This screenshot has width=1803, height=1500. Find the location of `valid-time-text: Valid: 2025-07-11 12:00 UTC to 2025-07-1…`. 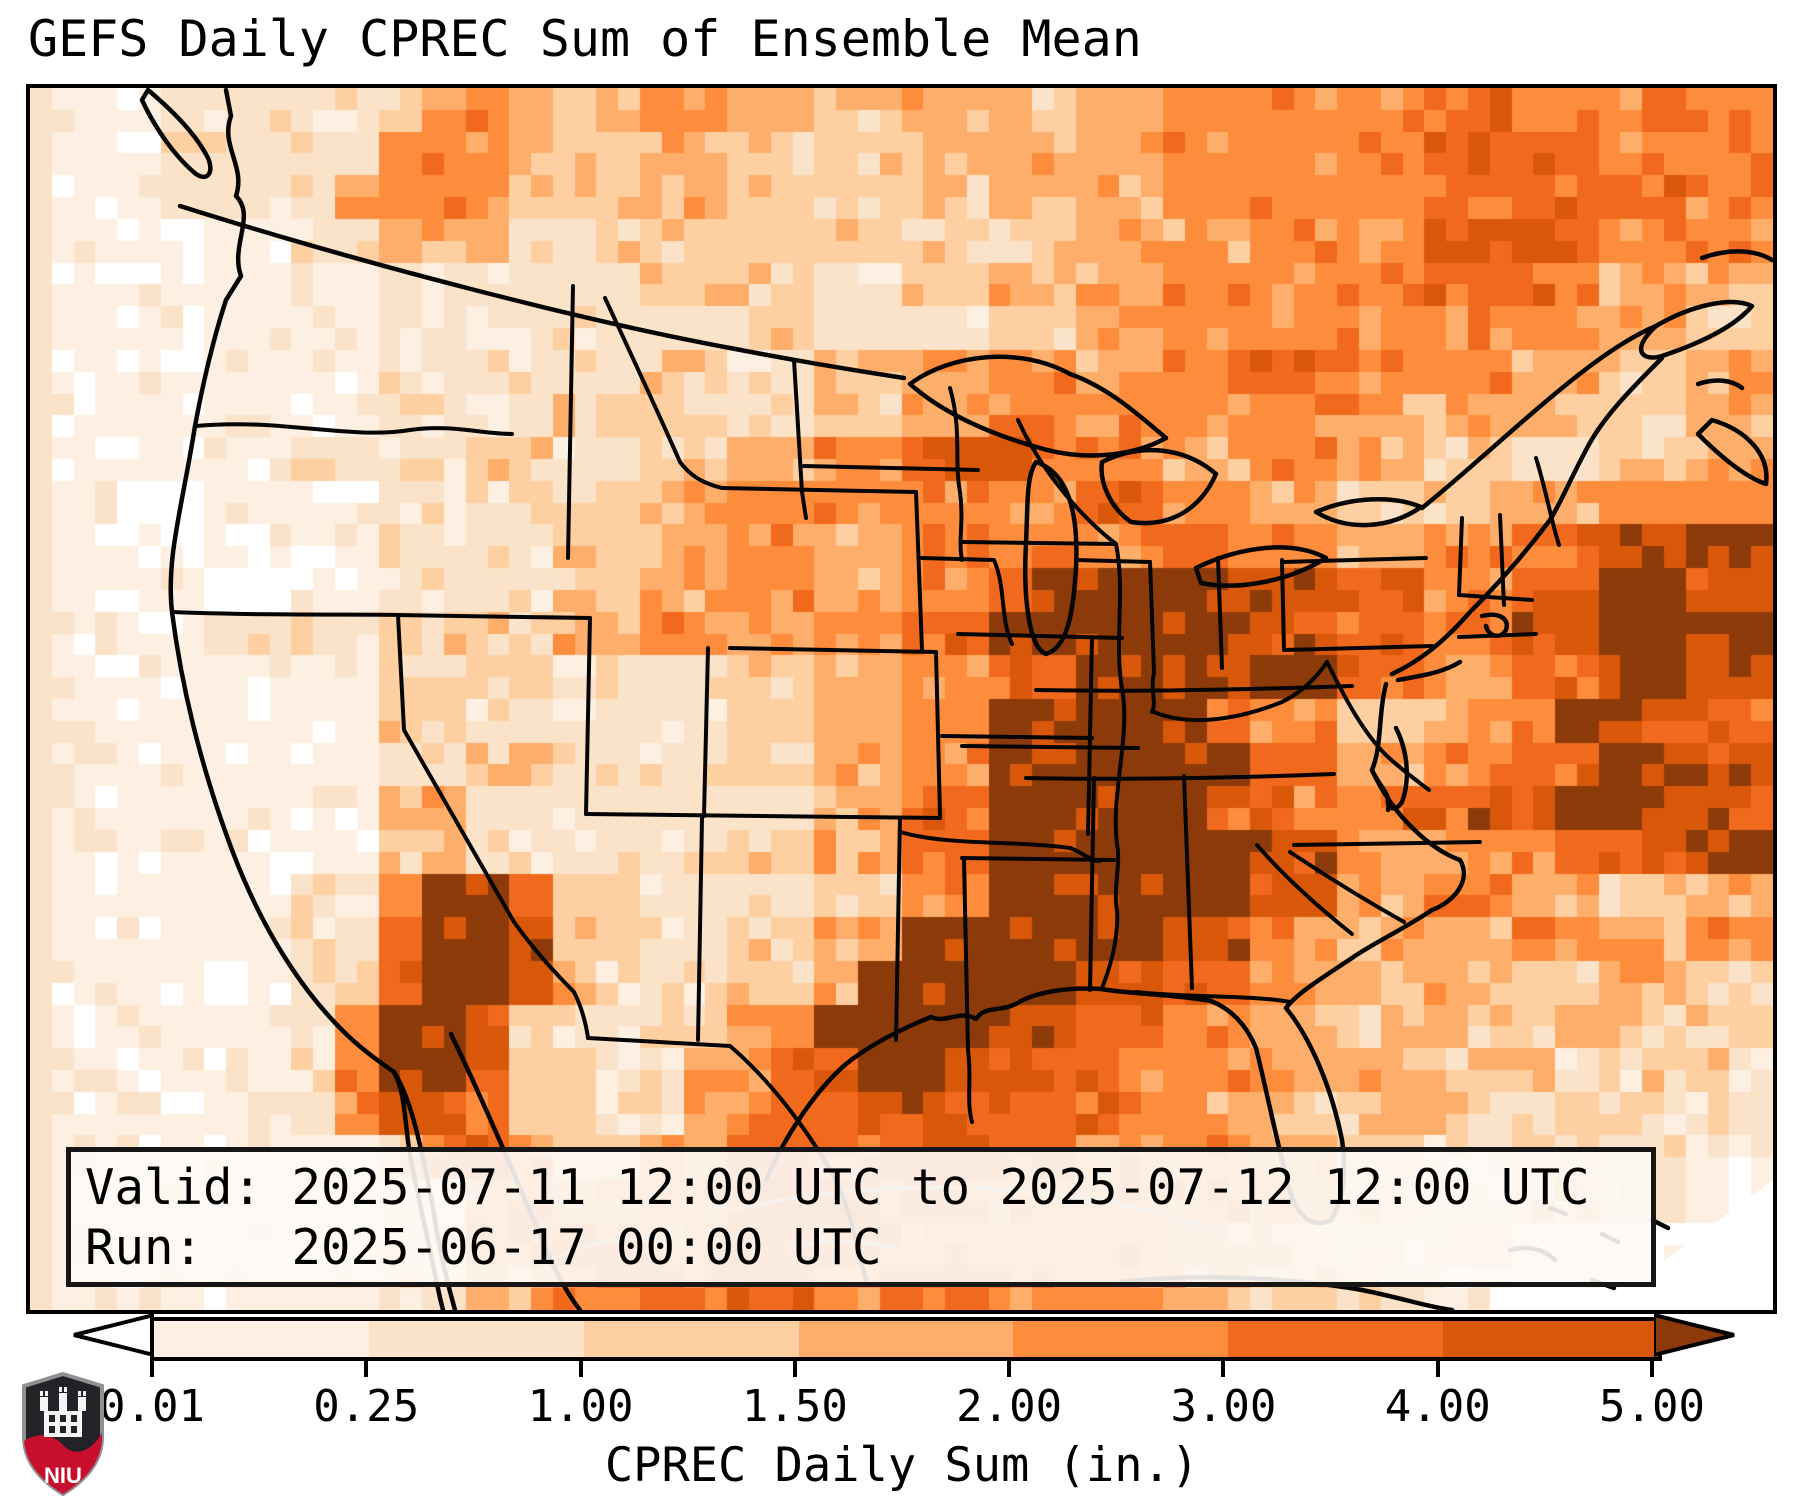

valid-time-text: Valid: 2025-07-11 12:00 UTC to 2025-07-1… is located at coordinates (837, 1187).